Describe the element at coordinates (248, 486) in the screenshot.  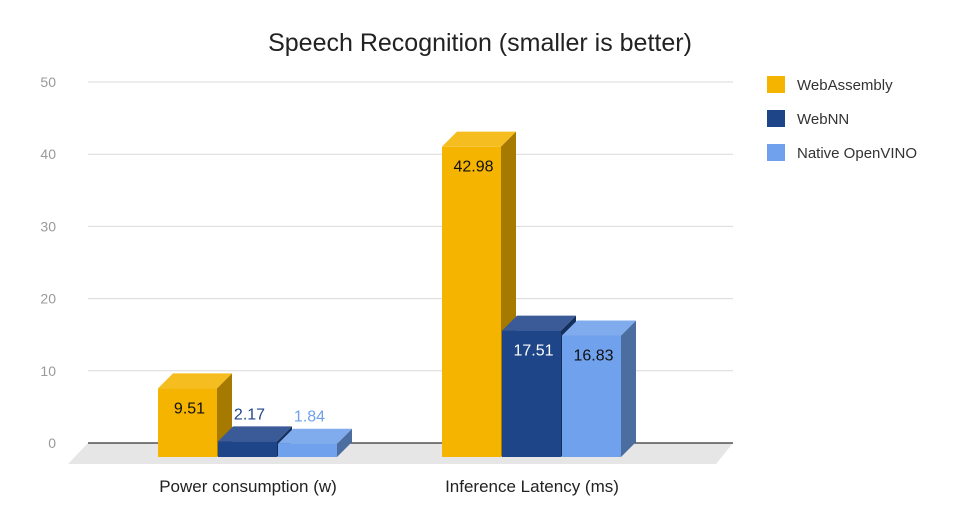
I see `x-tick-label: Power consumption (w)` at that location.